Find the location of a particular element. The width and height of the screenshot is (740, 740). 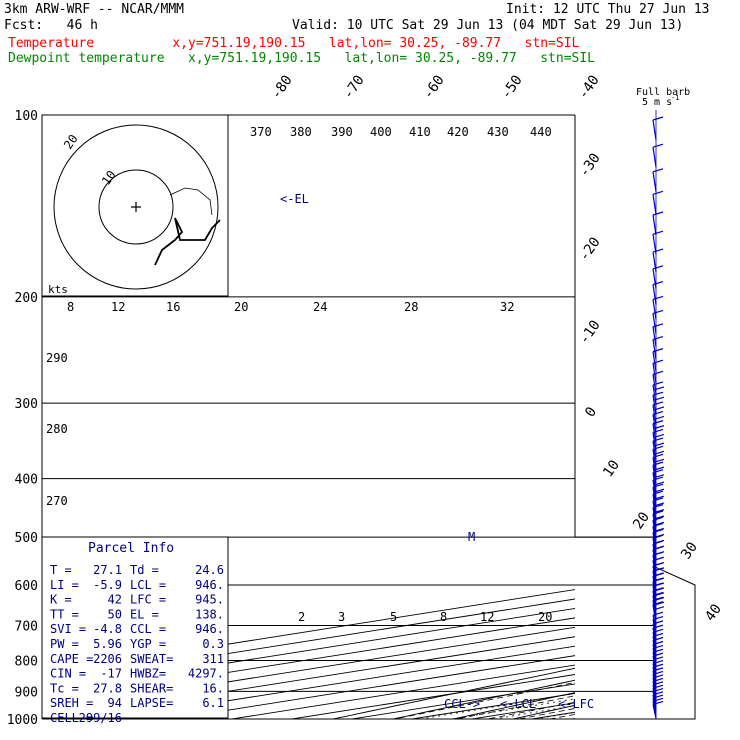

parcel-row-value: -4.8 is located at coordinates (107, 629).